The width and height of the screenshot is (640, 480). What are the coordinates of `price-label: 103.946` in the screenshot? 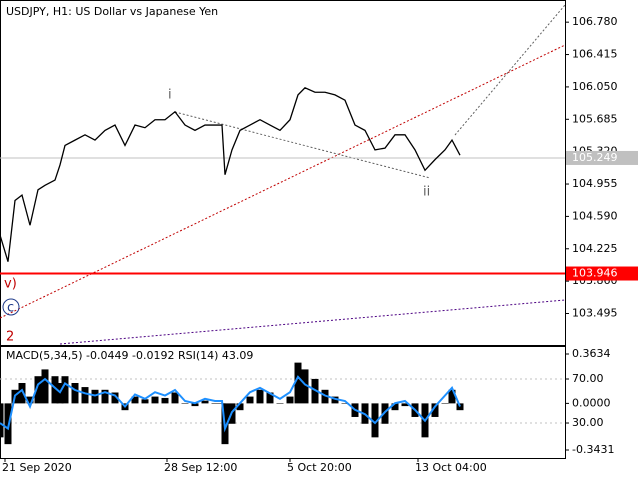 It's located at (595, 273).